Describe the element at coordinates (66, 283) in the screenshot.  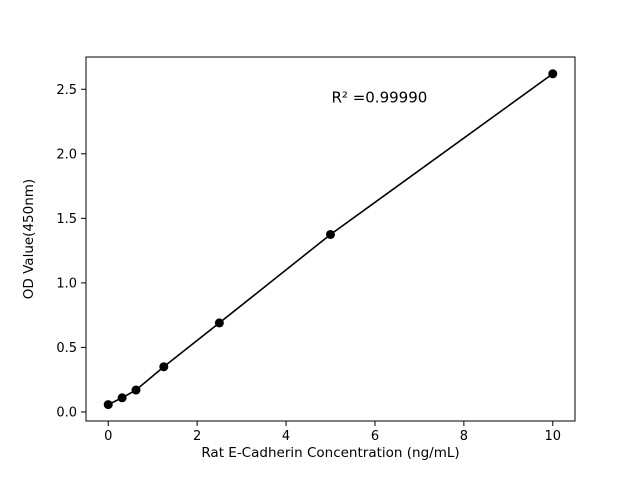
I see `y-tick-label: 1.0` at that location.